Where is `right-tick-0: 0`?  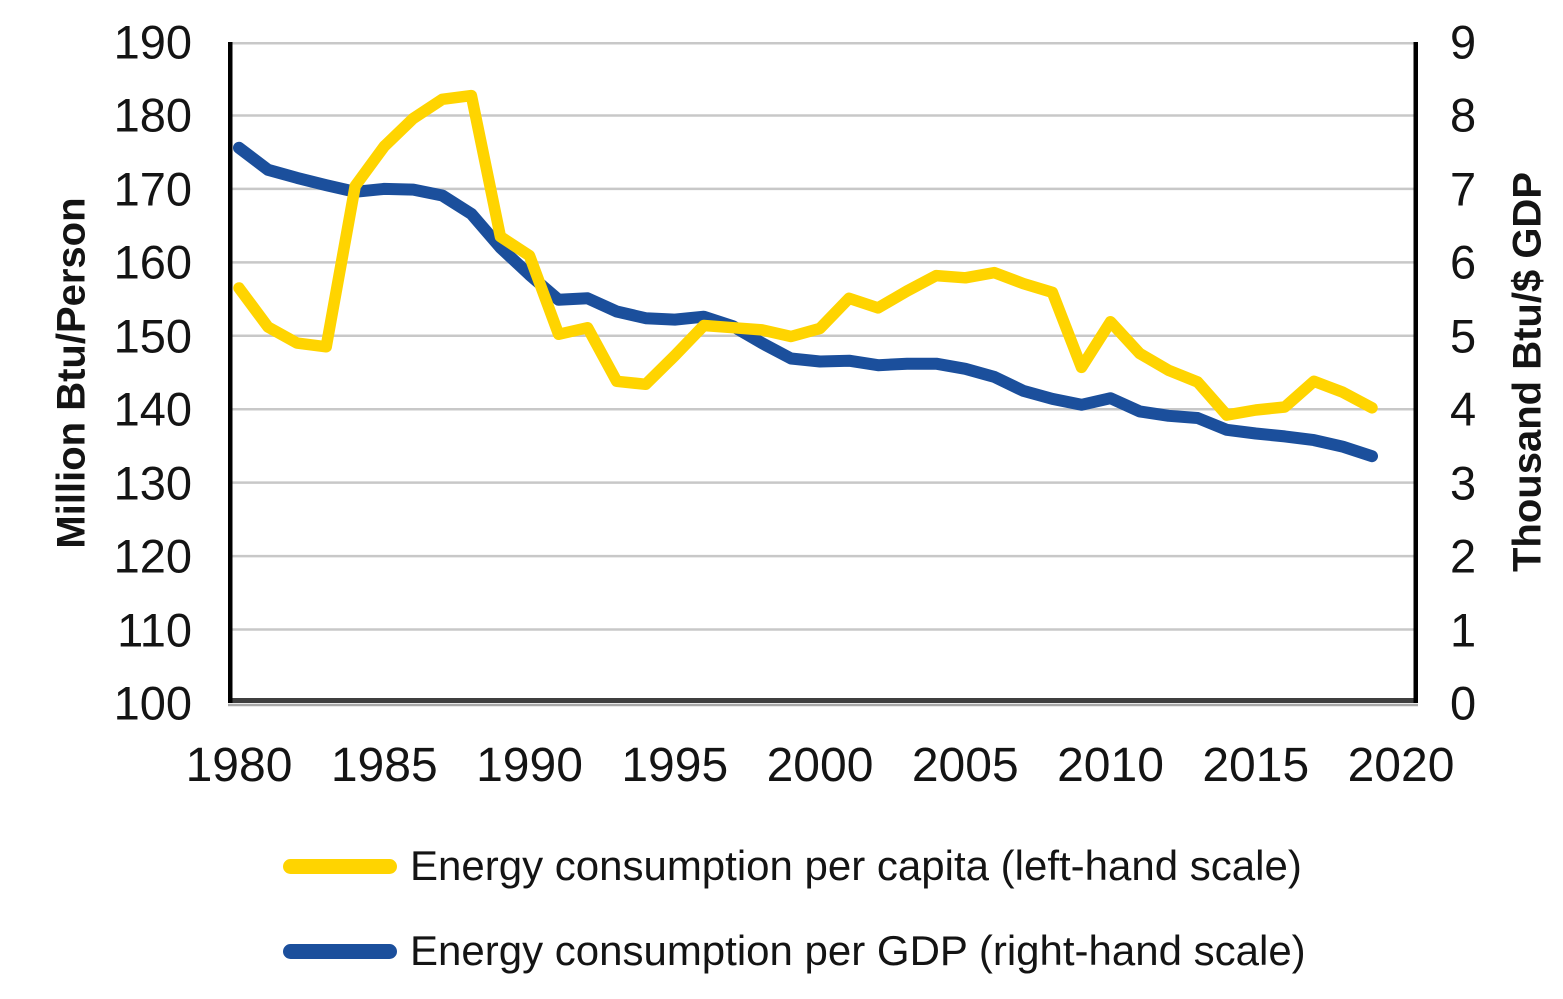 right-tick-0: 0 is located at coordinates (1463, 703).